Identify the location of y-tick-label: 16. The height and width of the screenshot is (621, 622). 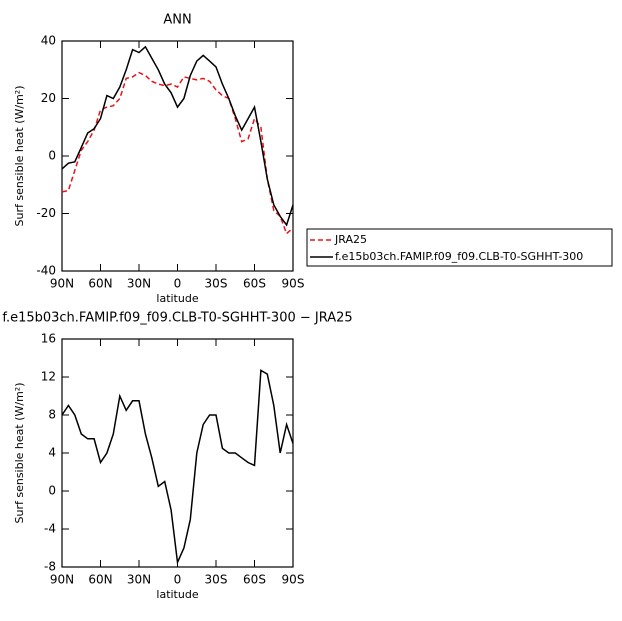
(48, 339).